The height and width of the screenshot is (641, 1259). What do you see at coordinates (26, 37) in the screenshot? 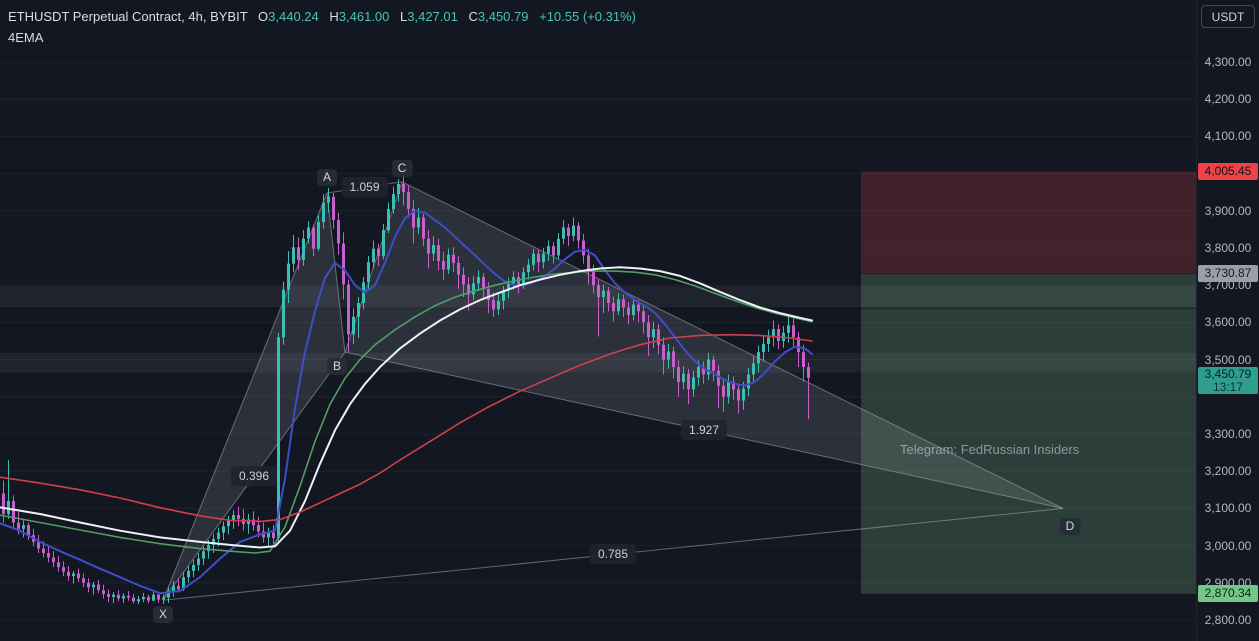
I see `indicator-label: 4EMA` at bounding box center [26, 37].